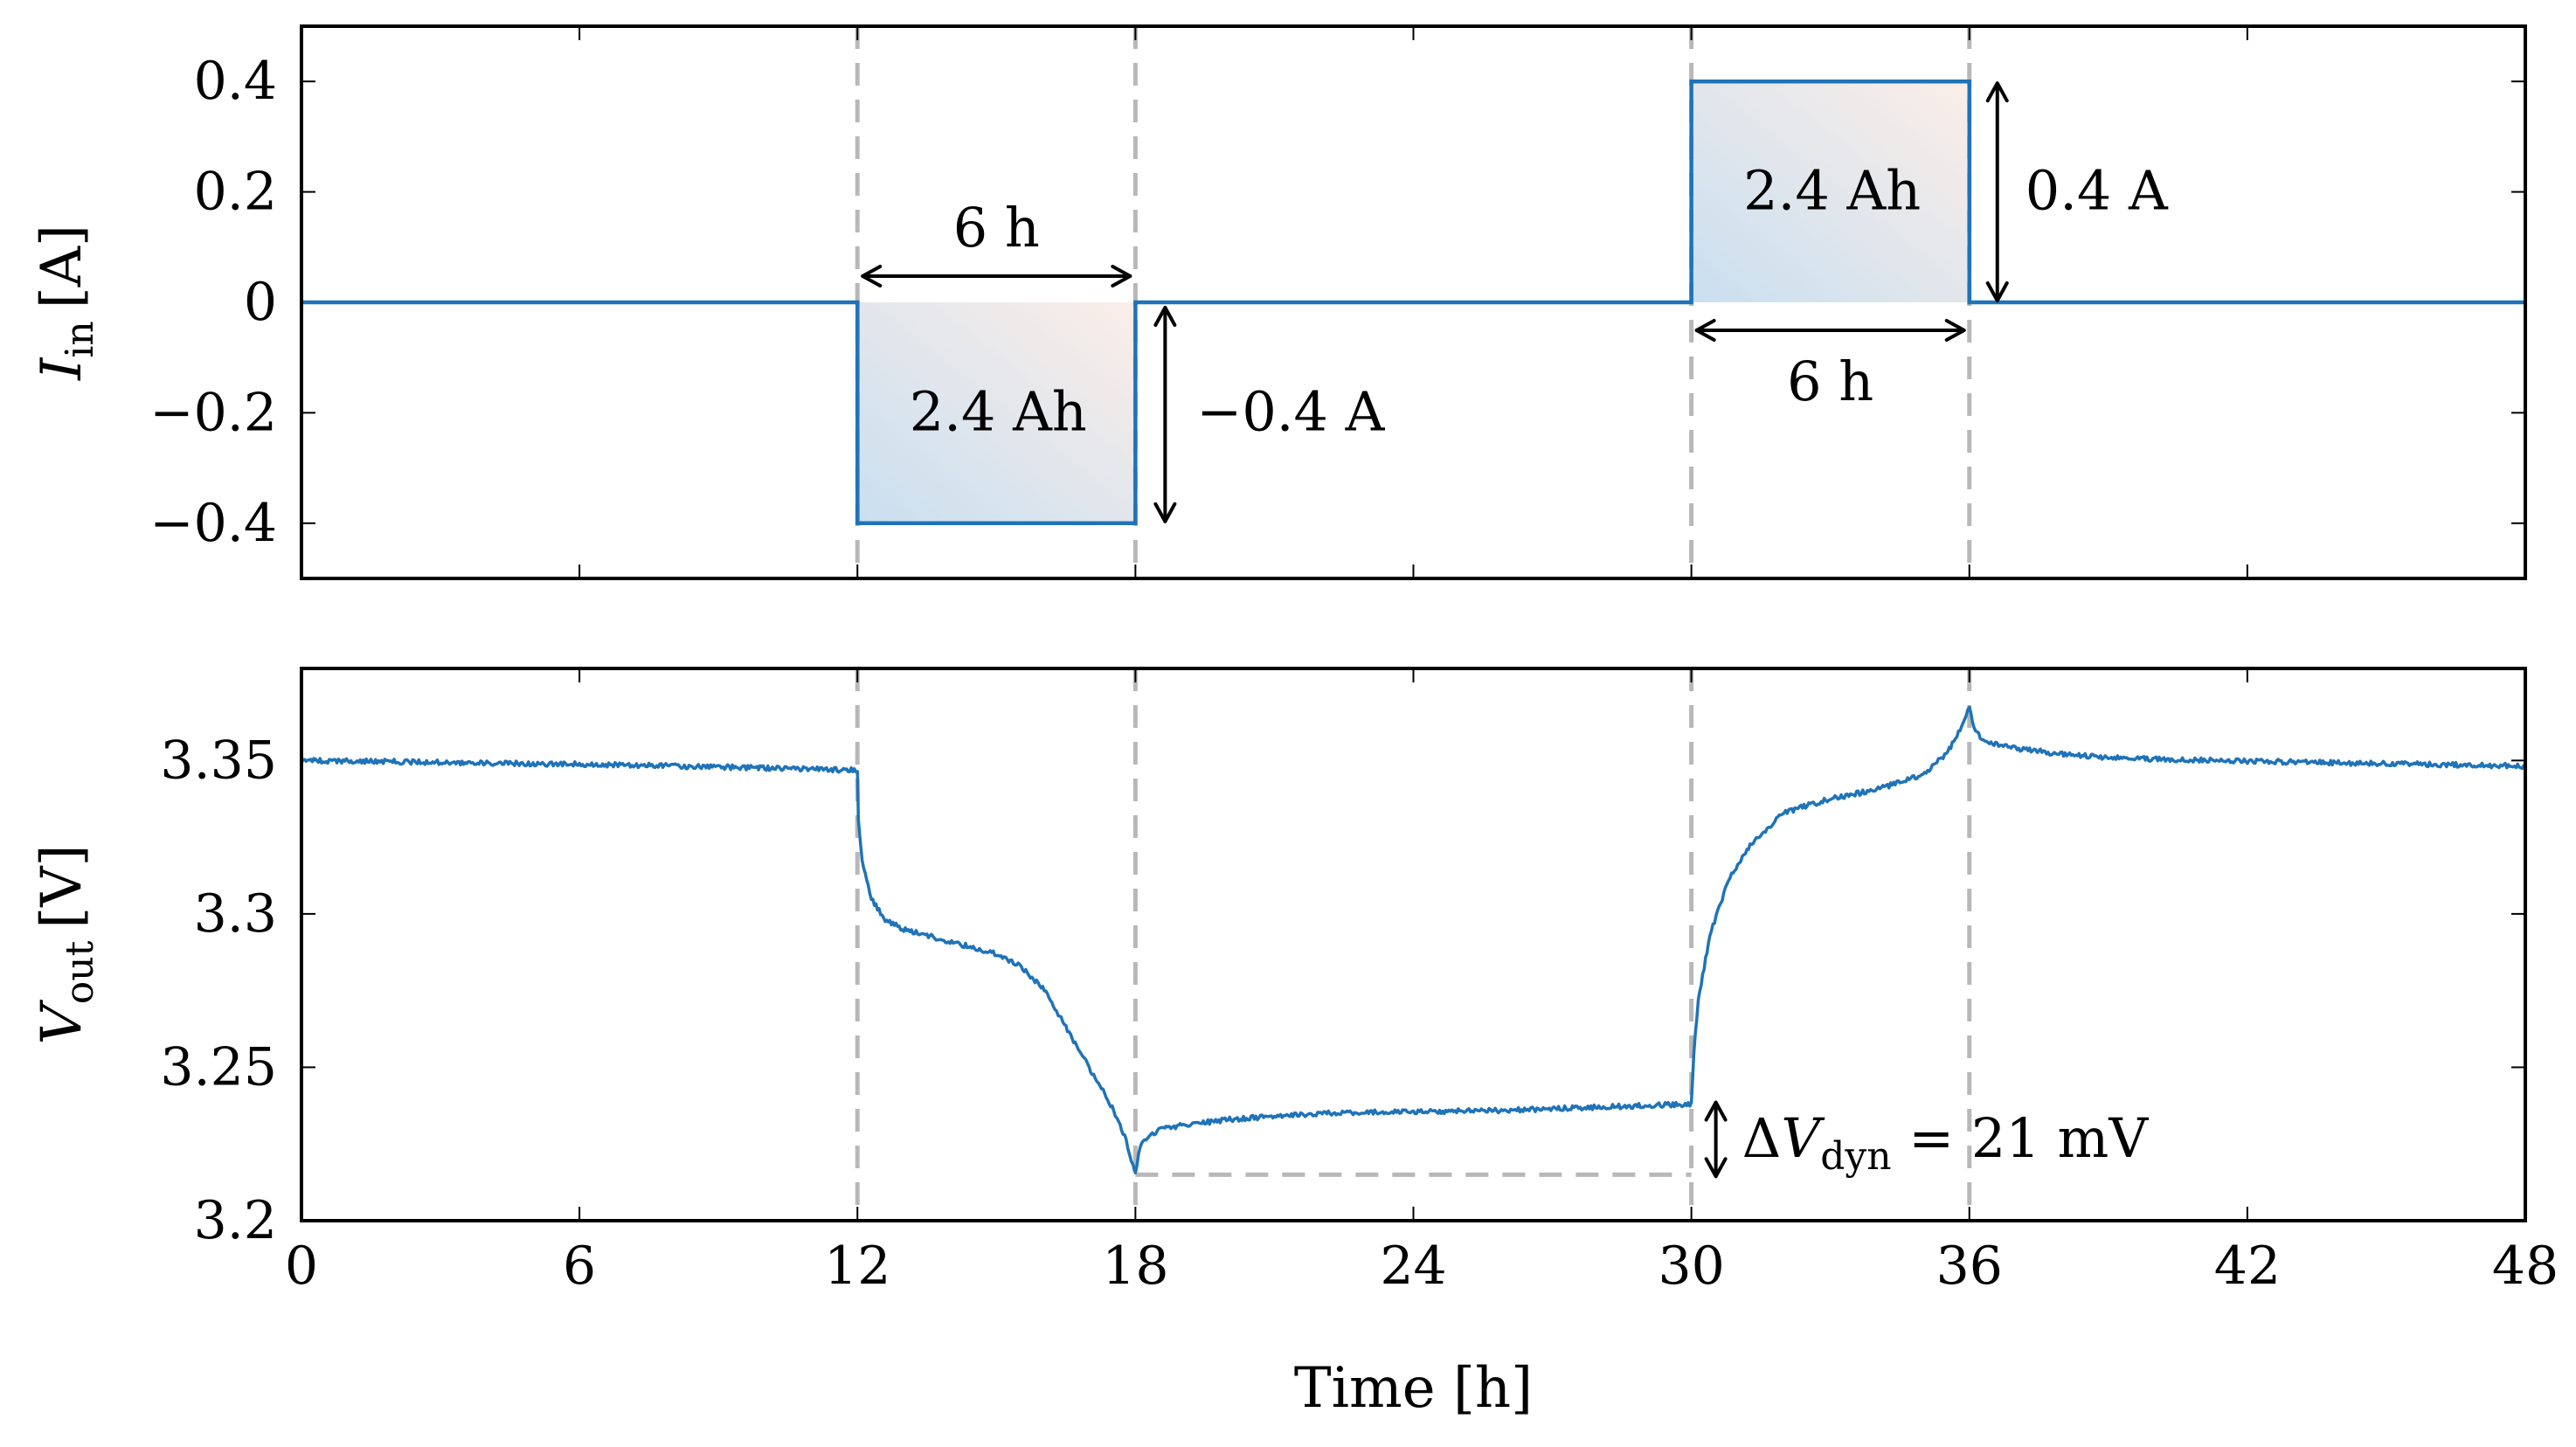 This screenshot has height=1447, width=2576. I want to click on y-tick-label-top: −0.2, so click(213, 413).